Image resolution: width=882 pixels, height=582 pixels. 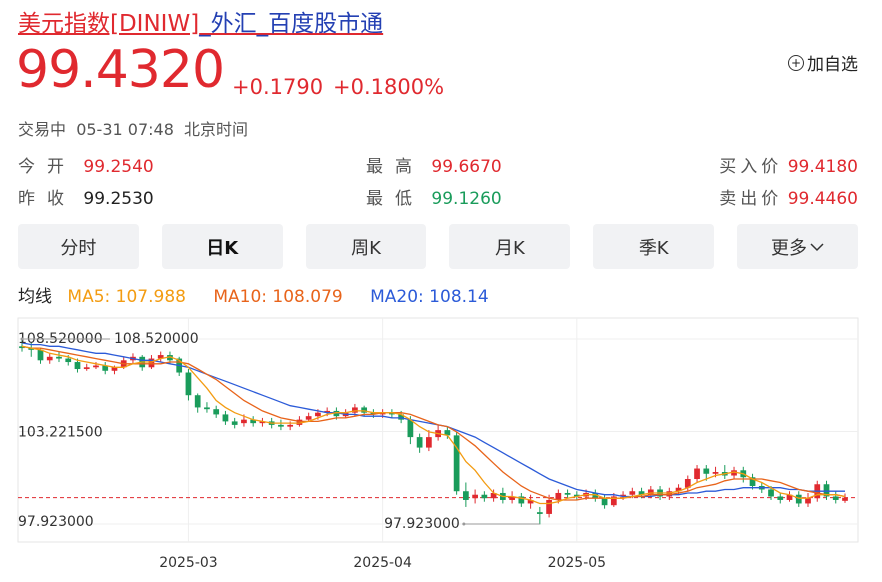 I want to click on max-label: 108.520000, so click(x=156, y=339).